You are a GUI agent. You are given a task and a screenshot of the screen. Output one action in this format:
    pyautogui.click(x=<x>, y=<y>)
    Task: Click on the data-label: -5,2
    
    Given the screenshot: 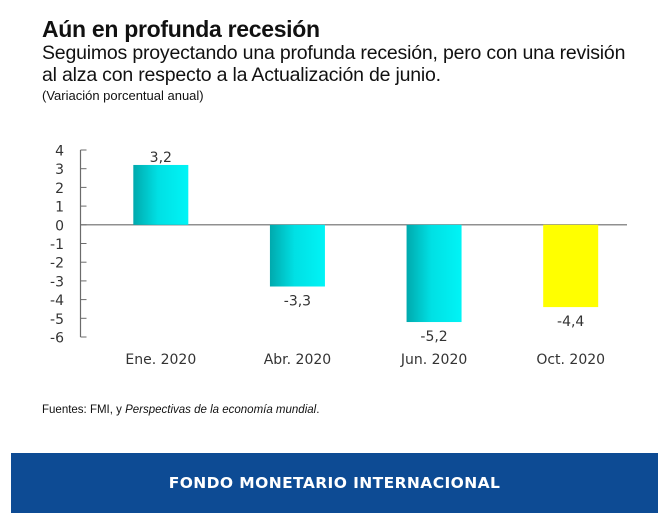 What is the action you would take?
    pyautogui.click(x=433, y=337)
    